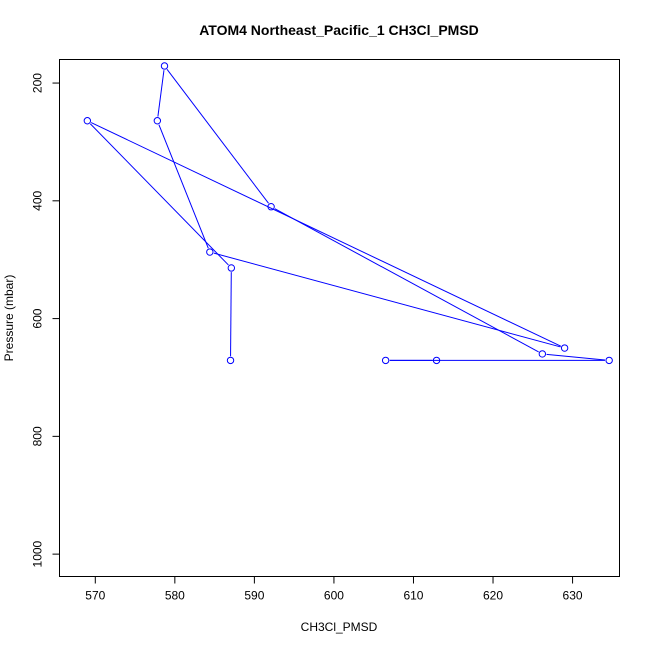 Image resolution: width=650 pixels, height=650 pixels. Describe the element at coordinates (573, 596) in the screenshot. I see `x-tick-label: 630` at that location.